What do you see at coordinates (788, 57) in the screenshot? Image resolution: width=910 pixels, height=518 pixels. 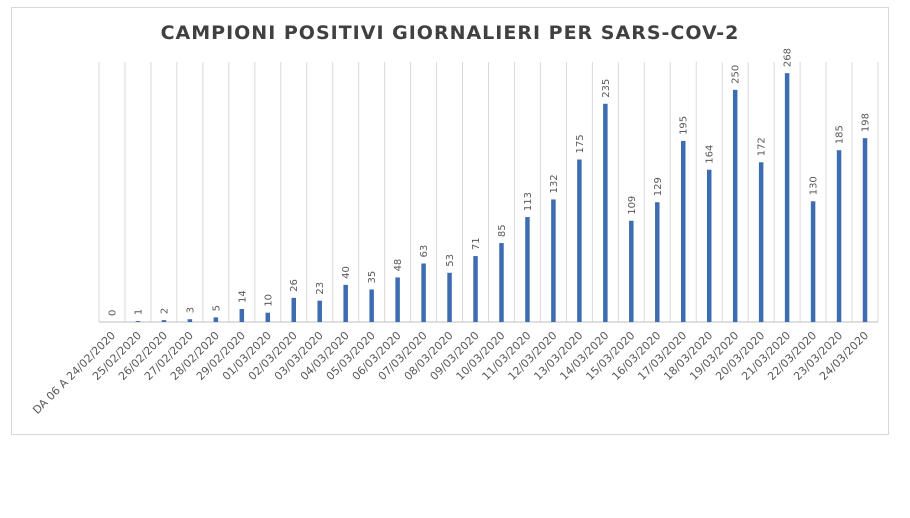 I see `data-label: 268` at bounding box center [788, 57].